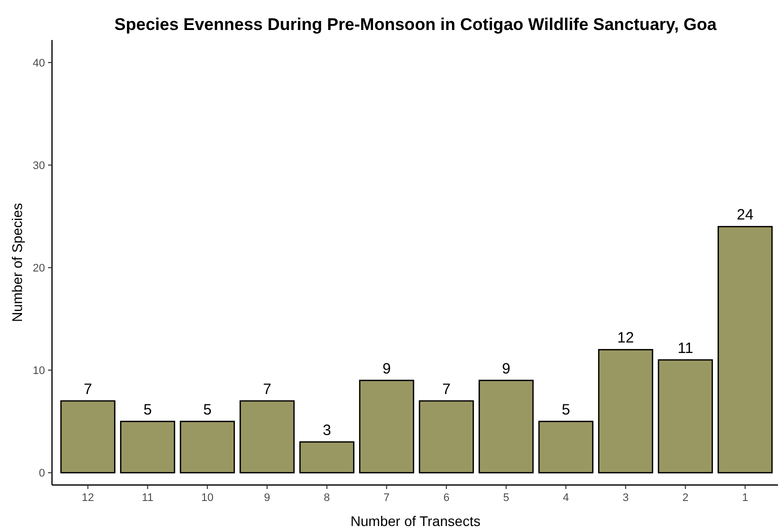 This screenshot has width=779, height=530. Describe the element at coordinates (38, 268) in the screenshot. I see `y-tick-label: 20` at that location.